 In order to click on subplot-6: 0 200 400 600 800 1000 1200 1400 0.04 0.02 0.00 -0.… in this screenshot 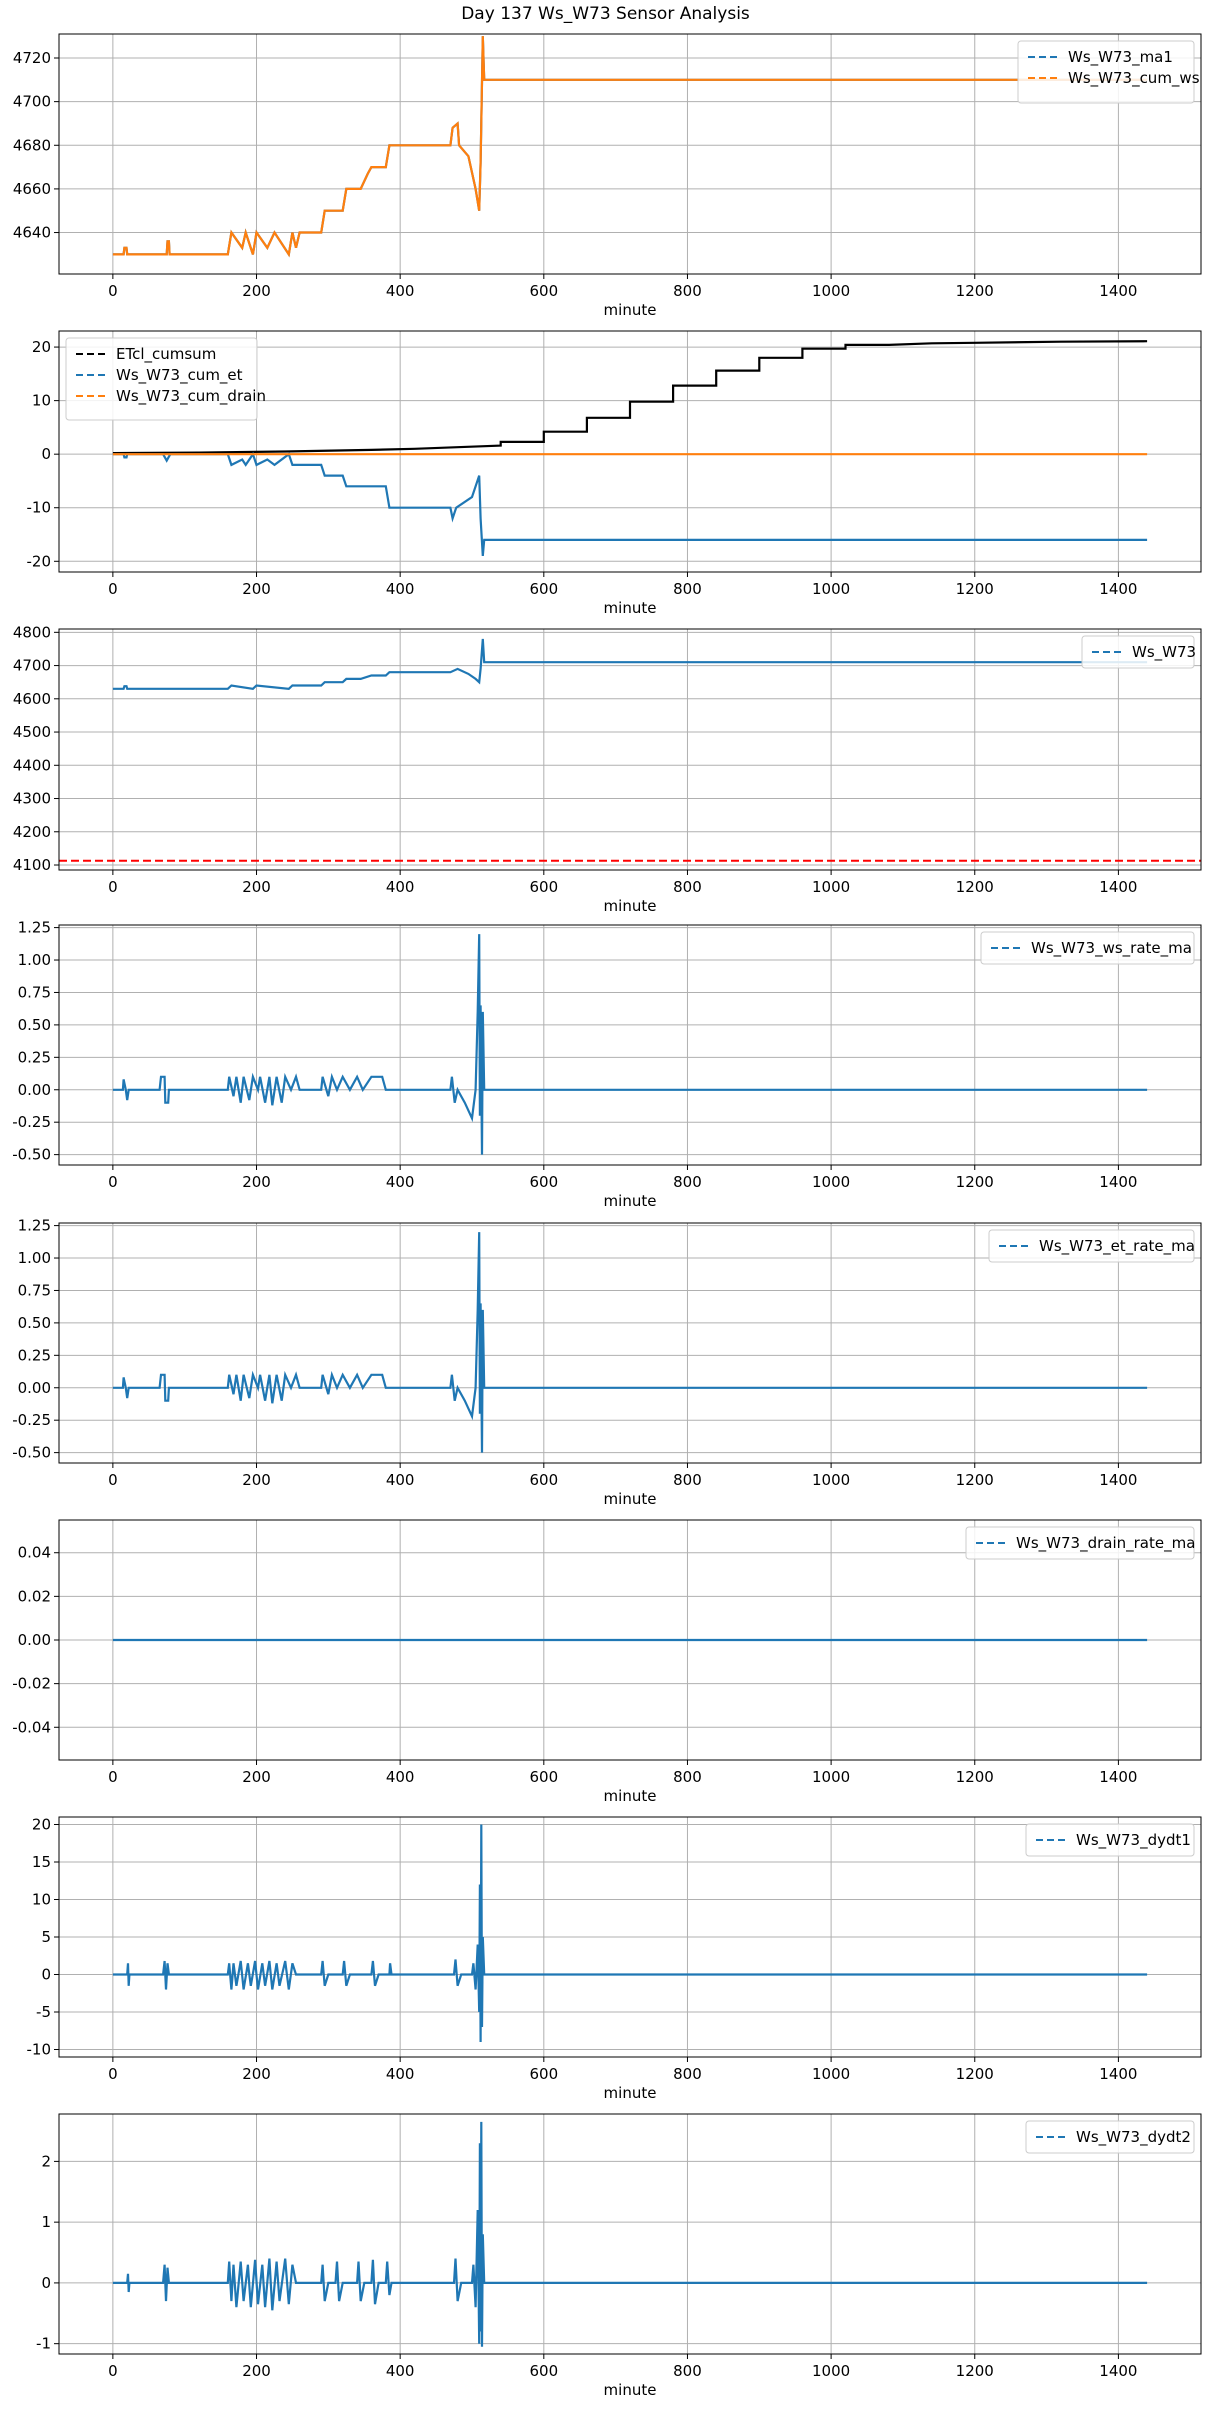, I will do `click(607, 1662)`.